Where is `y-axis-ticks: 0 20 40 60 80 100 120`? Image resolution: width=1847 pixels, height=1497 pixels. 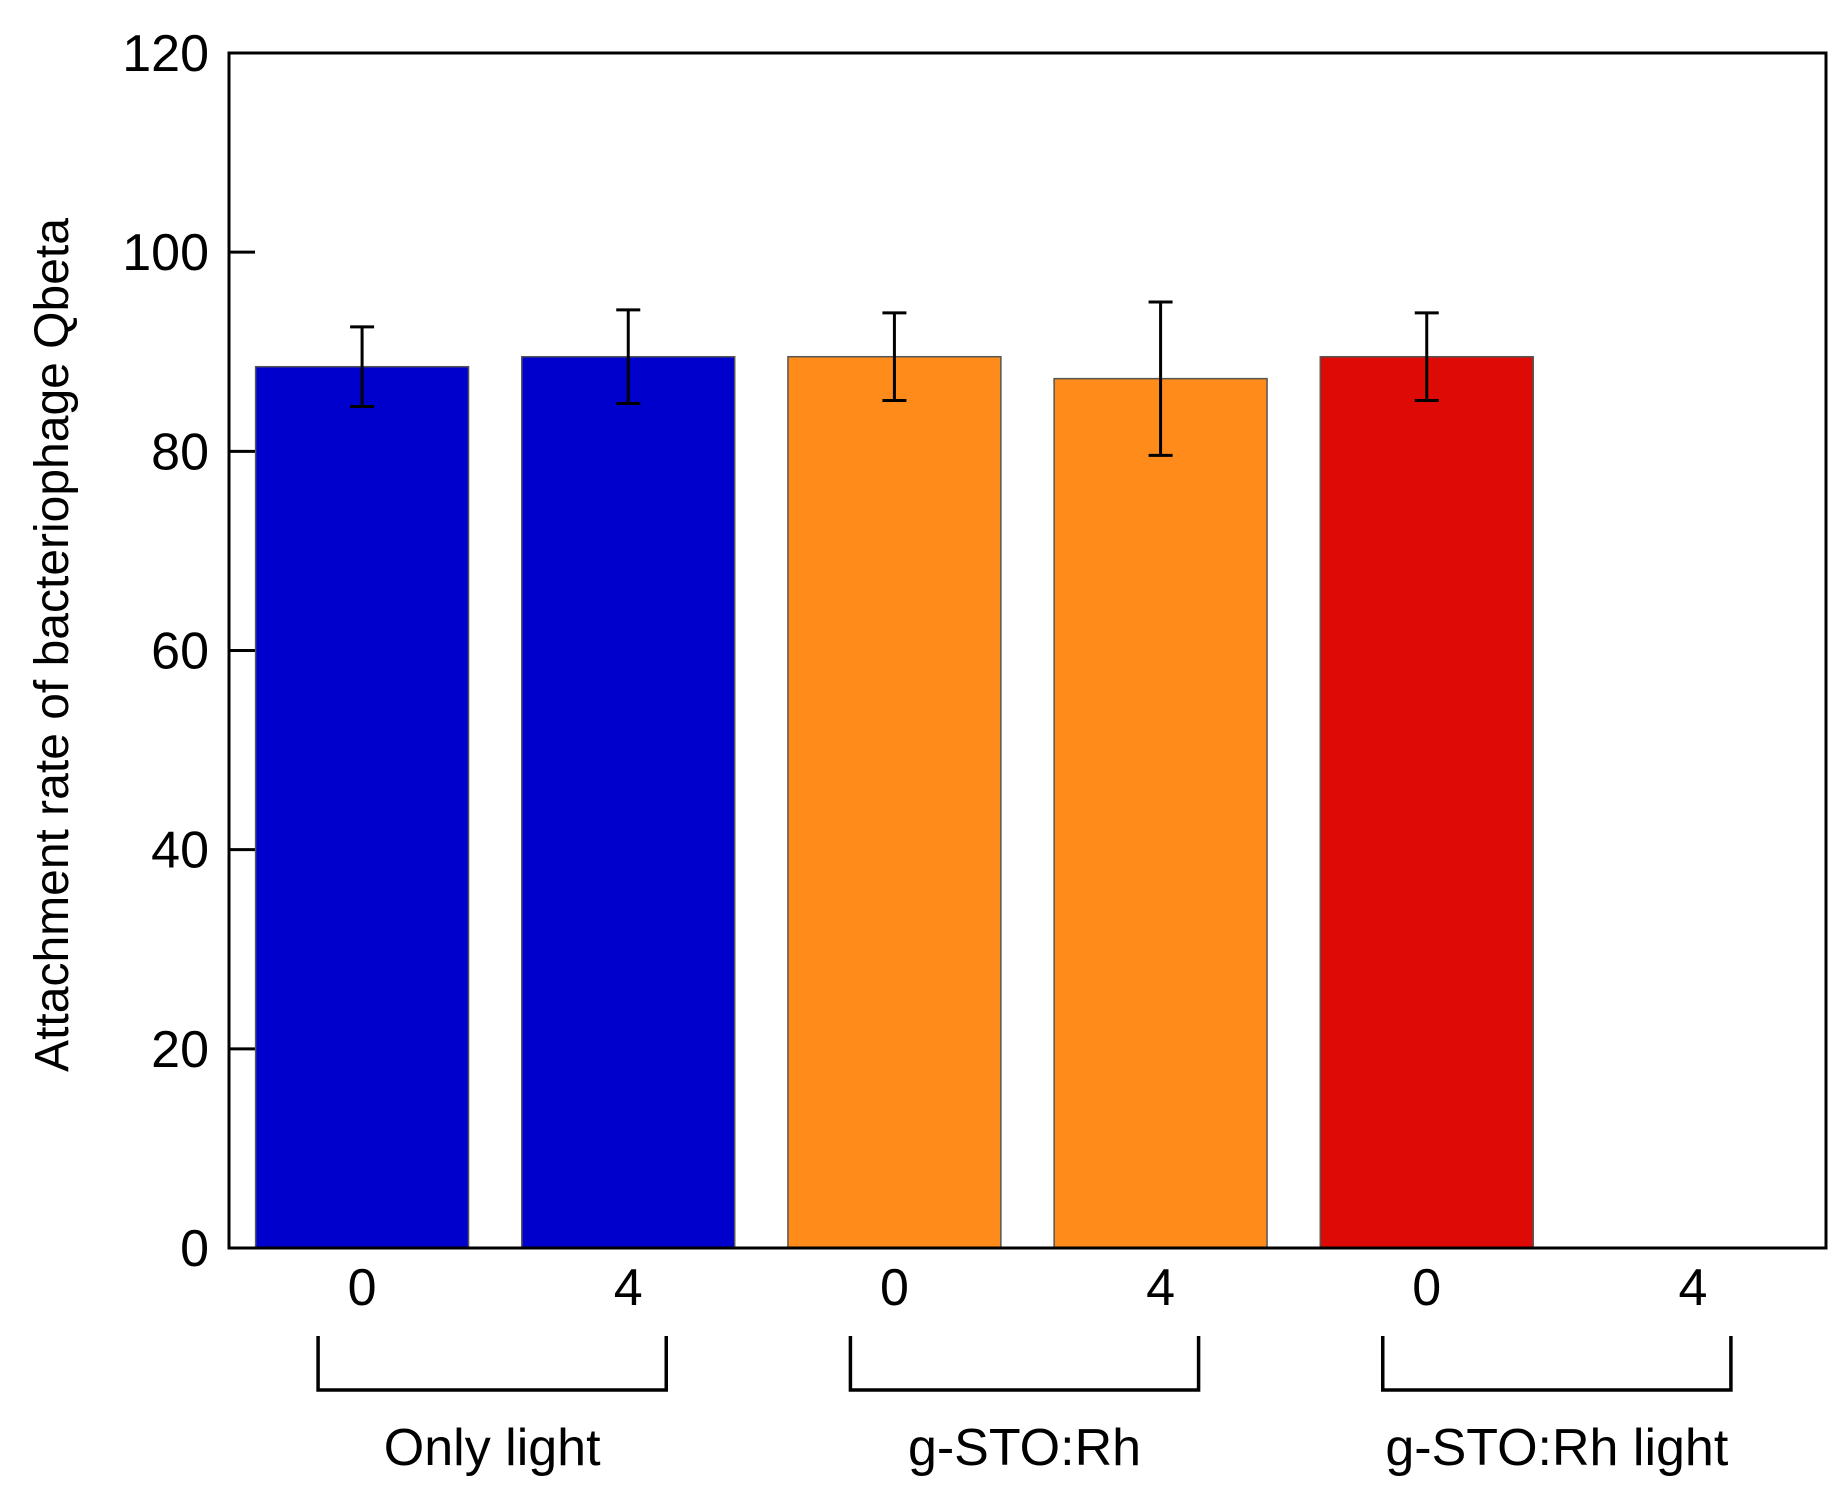 y-axis-ticks: 0 20 40 60 80 100 120 is located at coordinates (188, 651).